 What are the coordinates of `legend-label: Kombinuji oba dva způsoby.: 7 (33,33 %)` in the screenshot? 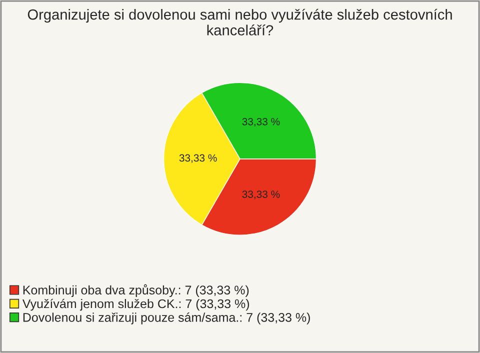 It's located at (136, 290).